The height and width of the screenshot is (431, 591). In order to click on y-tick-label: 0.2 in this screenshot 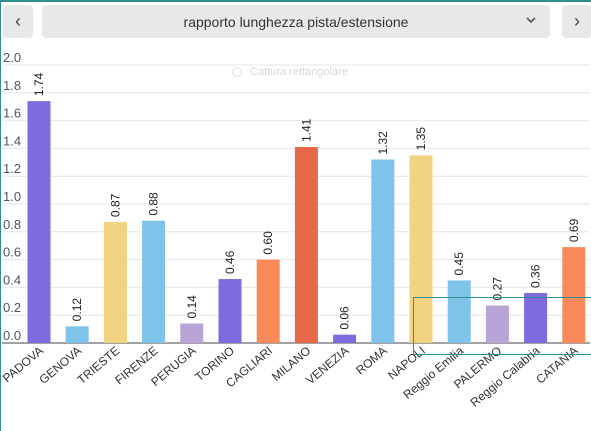, I will do `click(12, 307)`.